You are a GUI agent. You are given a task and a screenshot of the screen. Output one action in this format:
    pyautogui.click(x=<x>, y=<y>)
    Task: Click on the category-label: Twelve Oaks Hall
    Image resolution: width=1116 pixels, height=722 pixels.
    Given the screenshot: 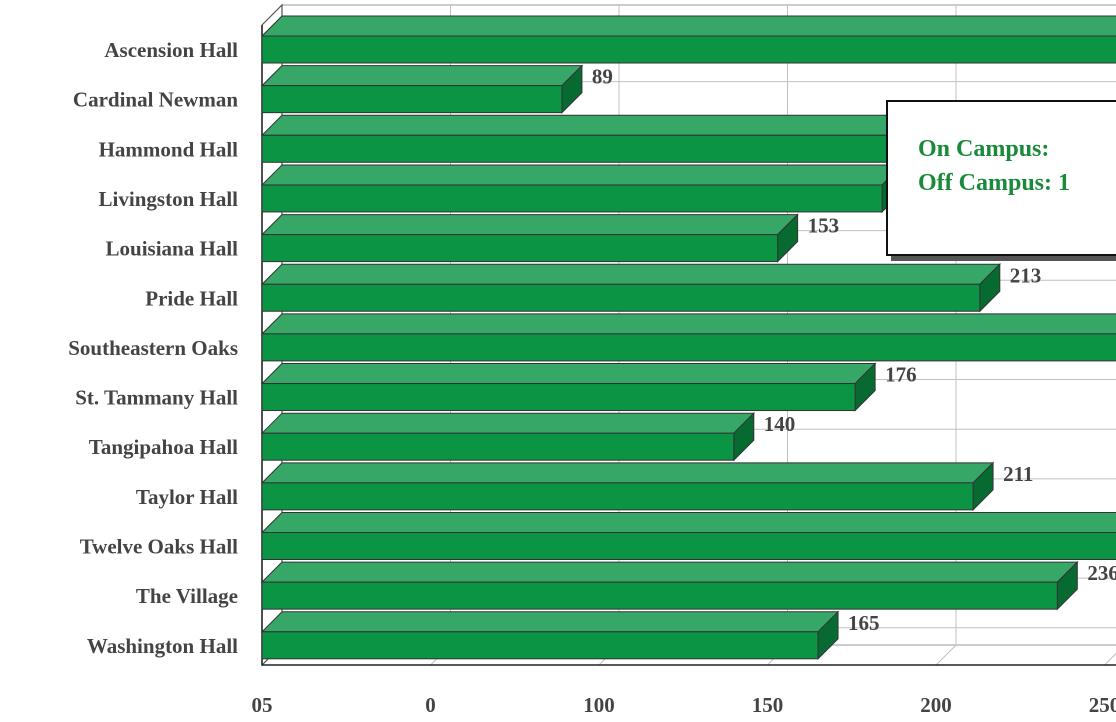 What is the action you would take?
    pyautogui.click(x=159, y=547)
    